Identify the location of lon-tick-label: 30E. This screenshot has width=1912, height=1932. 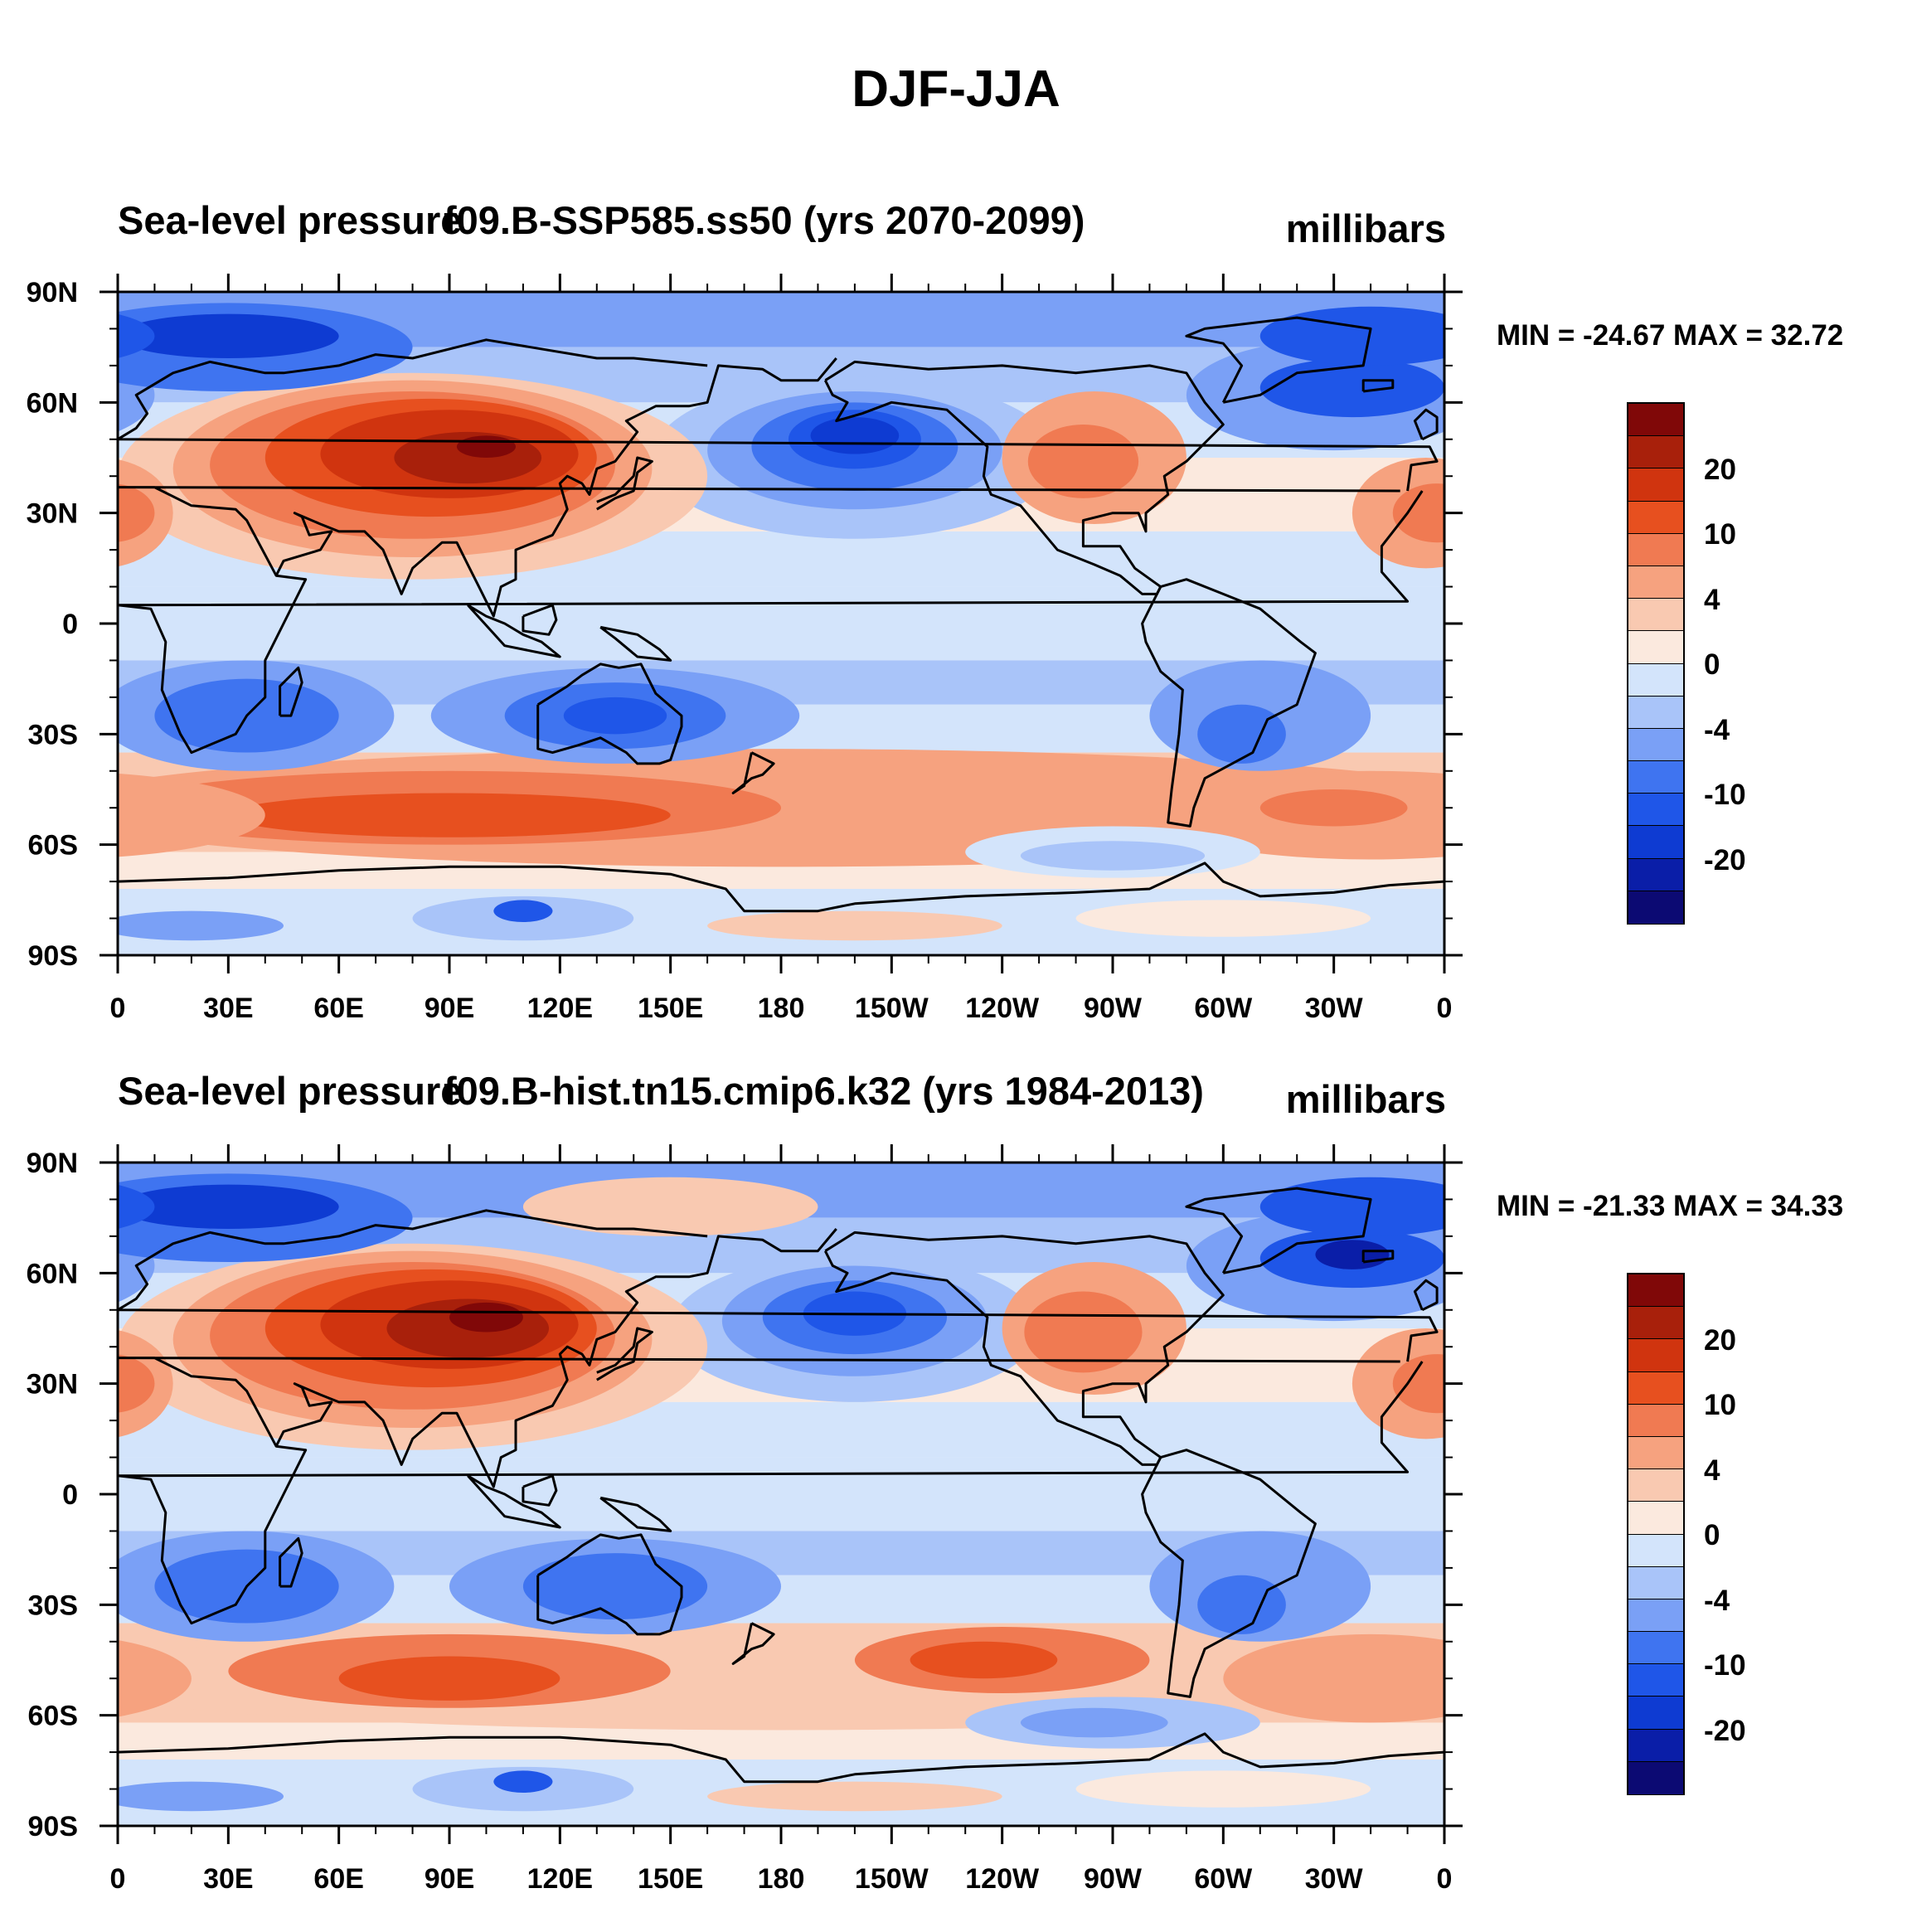
(228, 1879).